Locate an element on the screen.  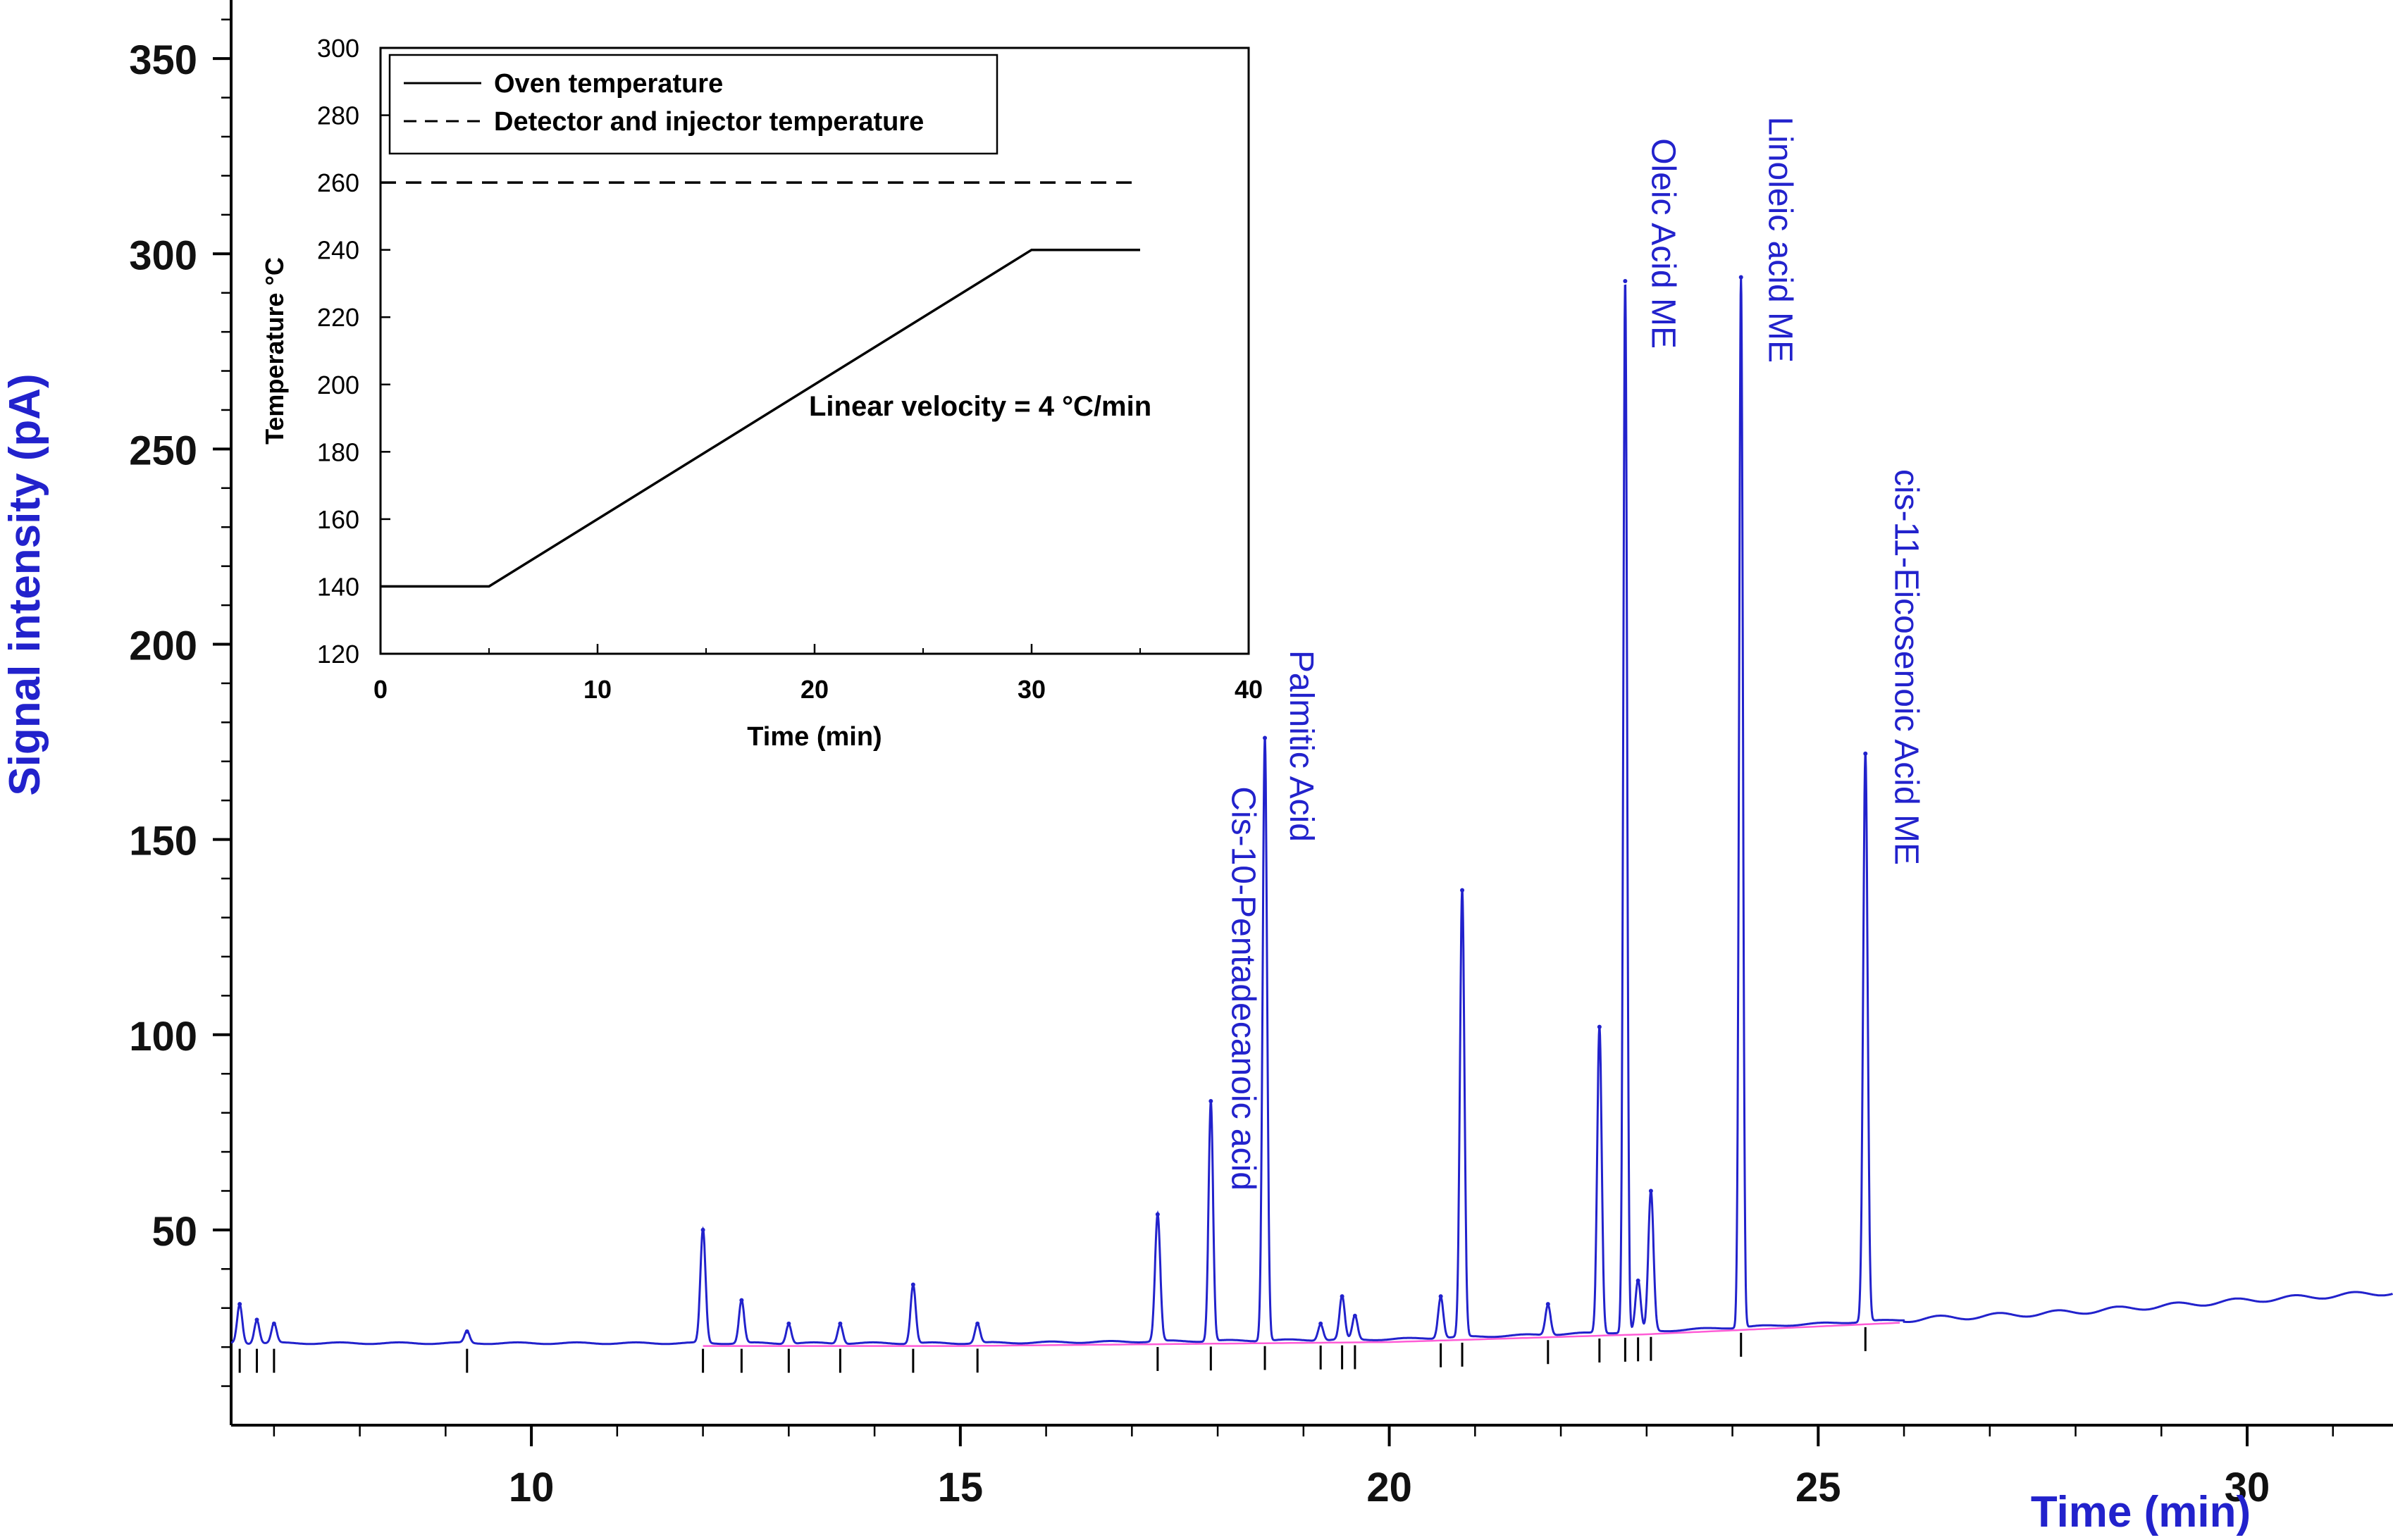
peak-19-apex-mark is located at coordinates (1599, 1026).